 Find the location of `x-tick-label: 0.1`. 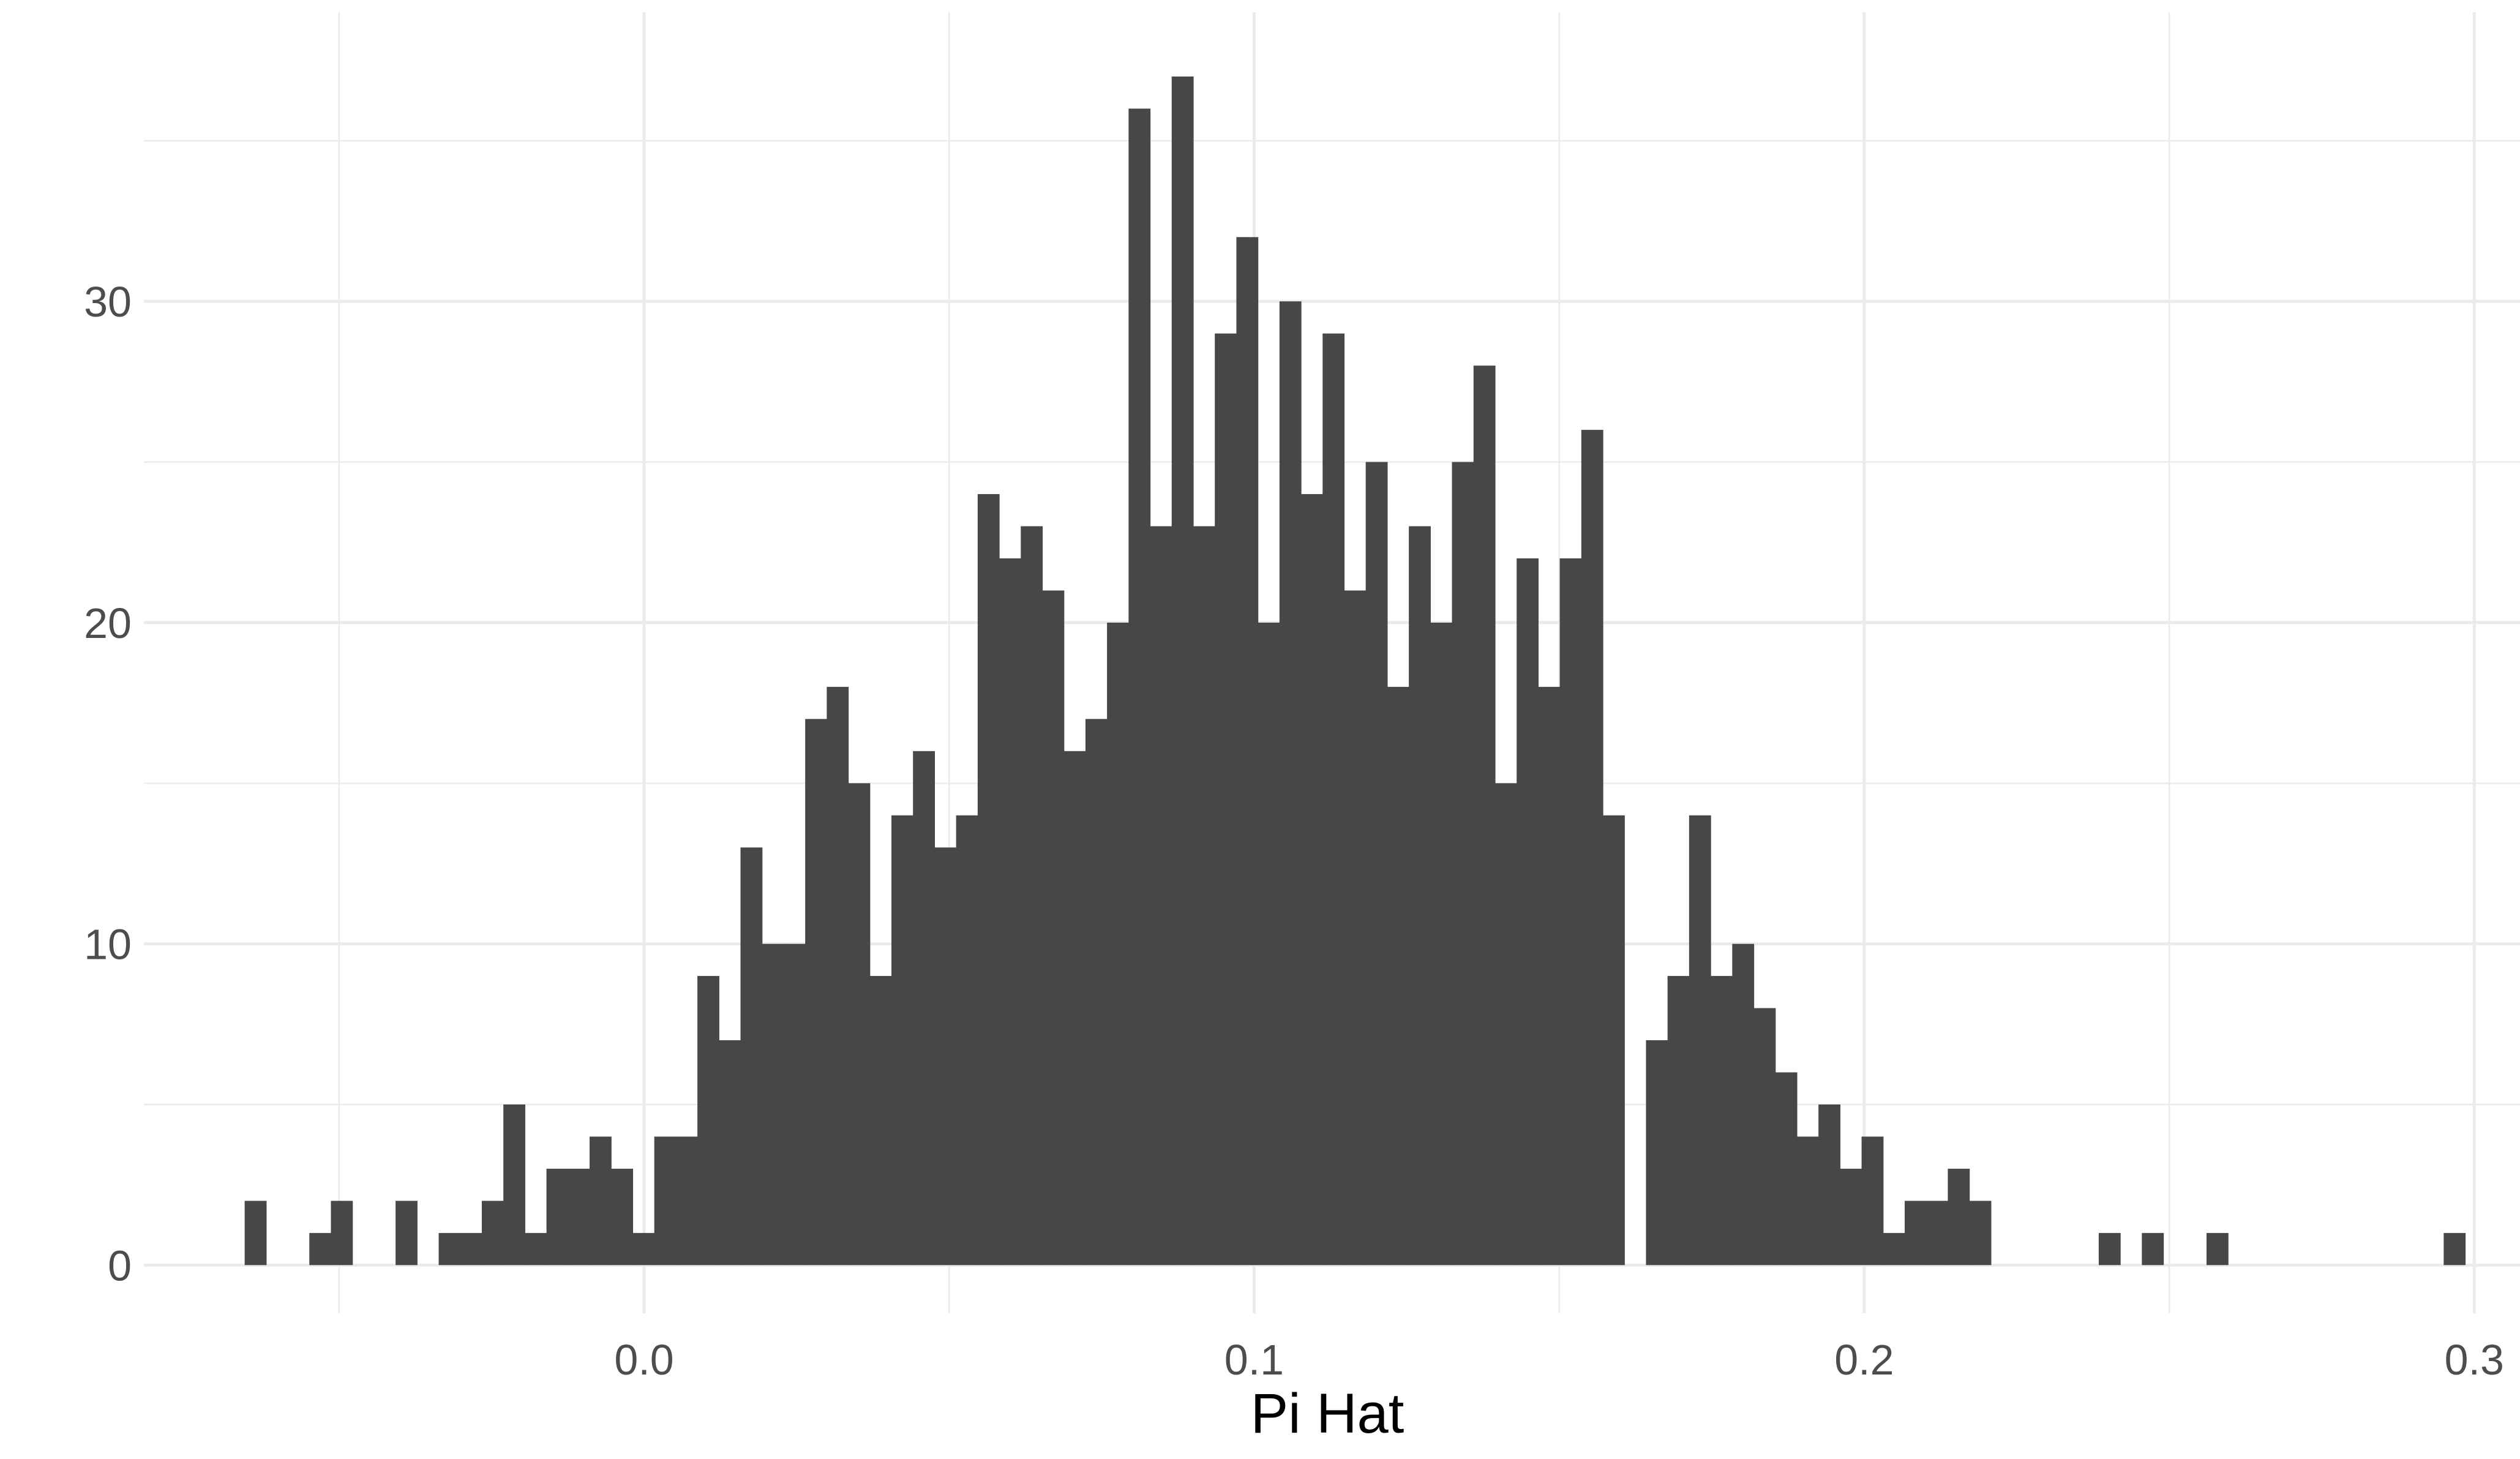

x-tick-label: 0.1 is located at coordinates (1254, 1360).